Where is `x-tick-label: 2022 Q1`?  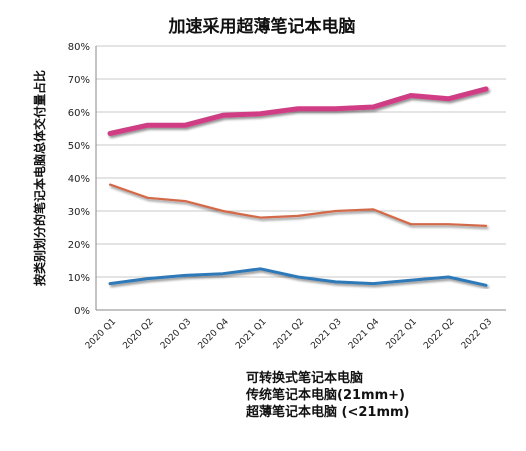
x-tick-label: 2022 Q1 is located at coordinates (402, 334).